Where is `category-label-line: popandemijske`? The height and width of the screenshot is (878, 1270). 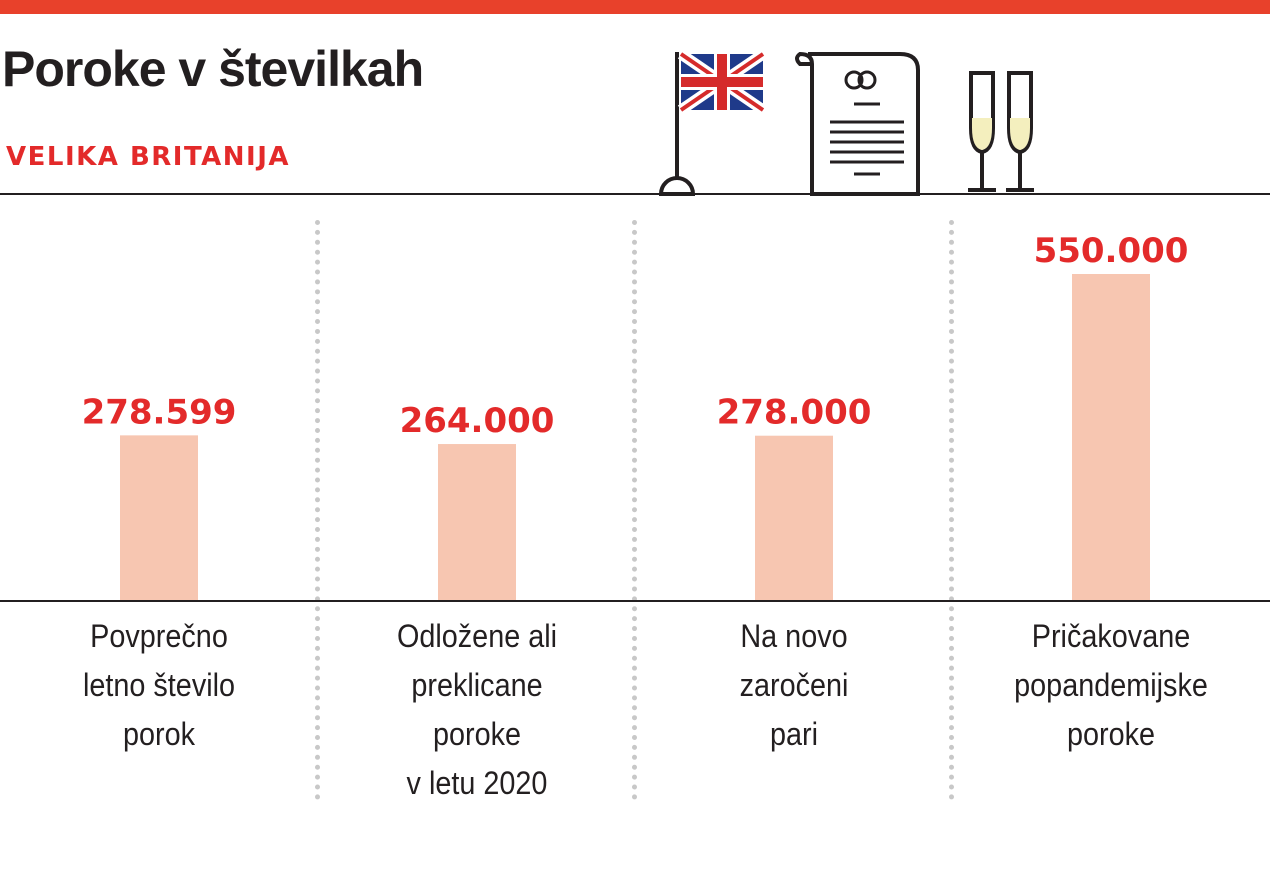
category-label-line: popandemijske is located at coordinates (1111, 685).